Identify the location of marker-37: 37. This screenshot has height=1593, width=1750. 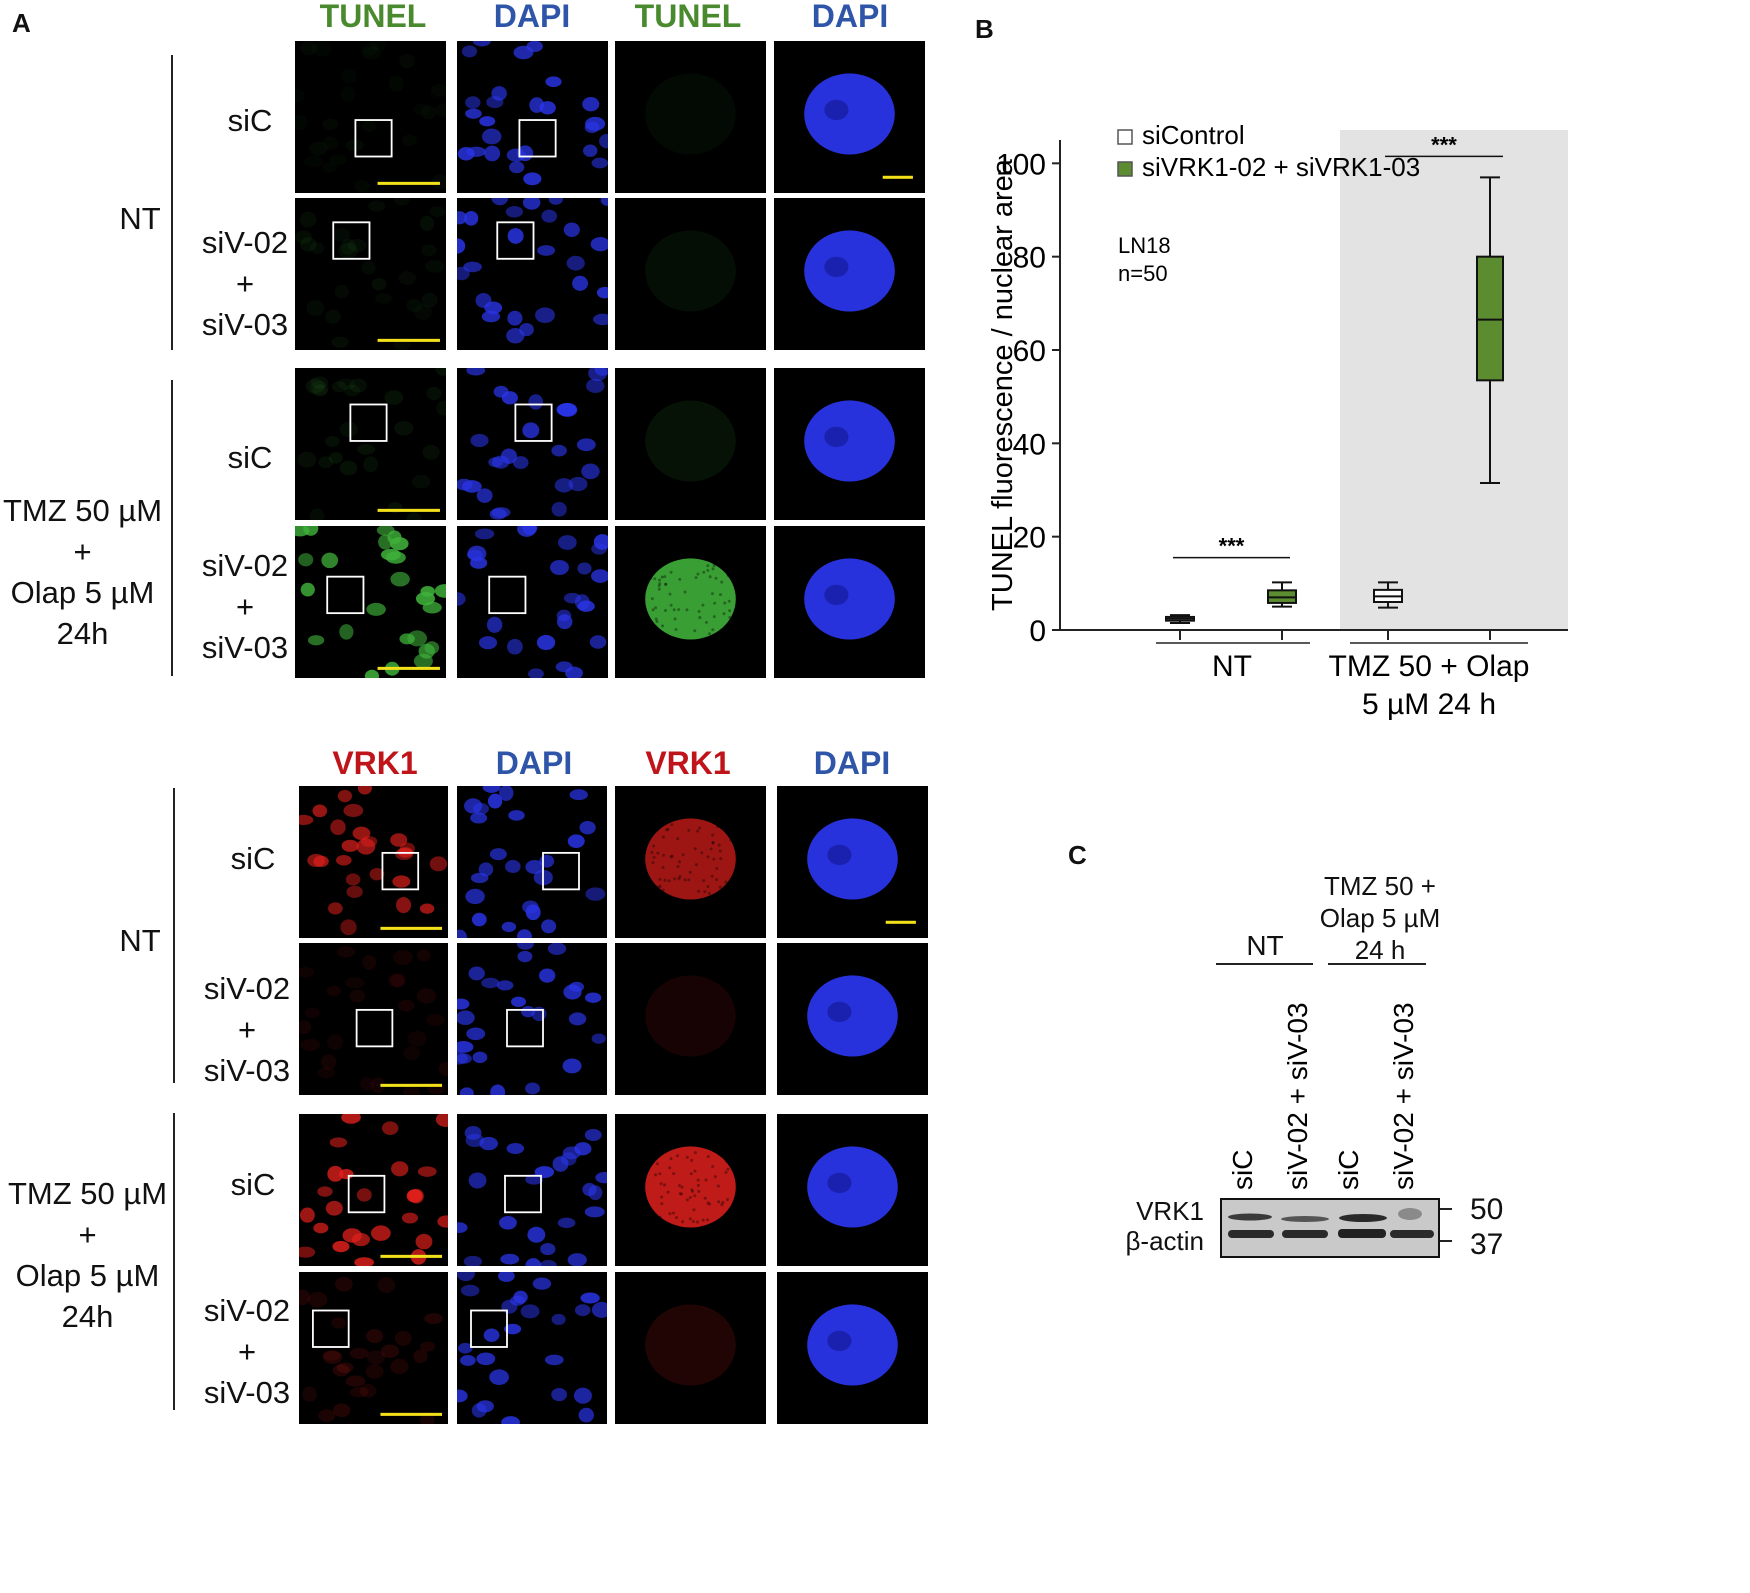
(1487, 1244).